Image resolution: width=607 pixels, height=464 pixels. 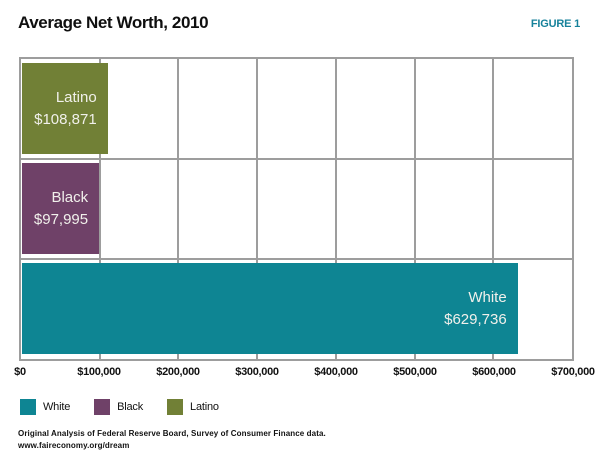 I want to click on legend: White Black Latino, so click(x=119, y=407).